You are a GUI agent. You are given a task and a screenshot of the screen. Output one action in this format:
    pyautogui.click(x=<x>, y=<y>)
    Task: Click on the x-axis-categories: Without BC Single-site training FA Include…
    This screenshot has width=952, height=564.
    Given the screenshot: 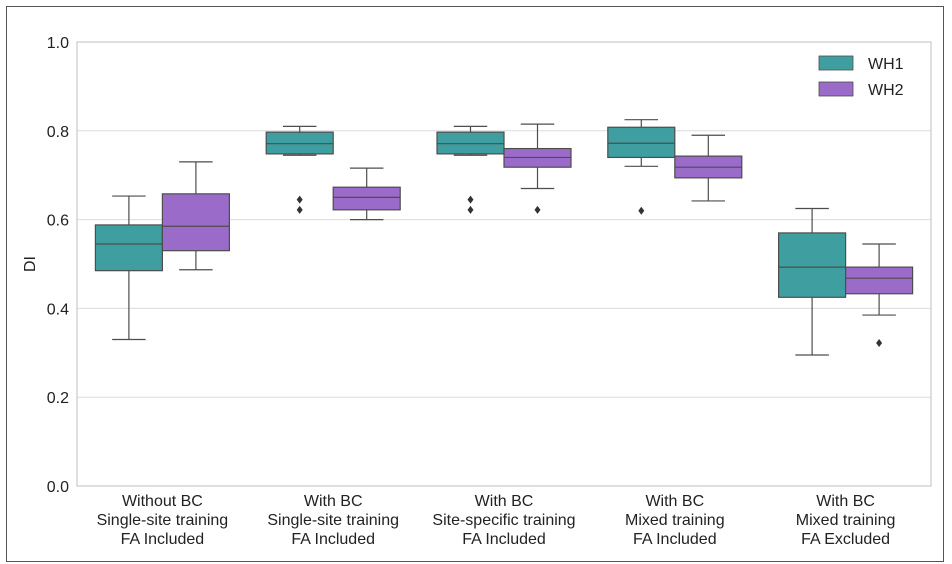 What is the action you would take?
    pyautogui.click(x=496, y=520)
    